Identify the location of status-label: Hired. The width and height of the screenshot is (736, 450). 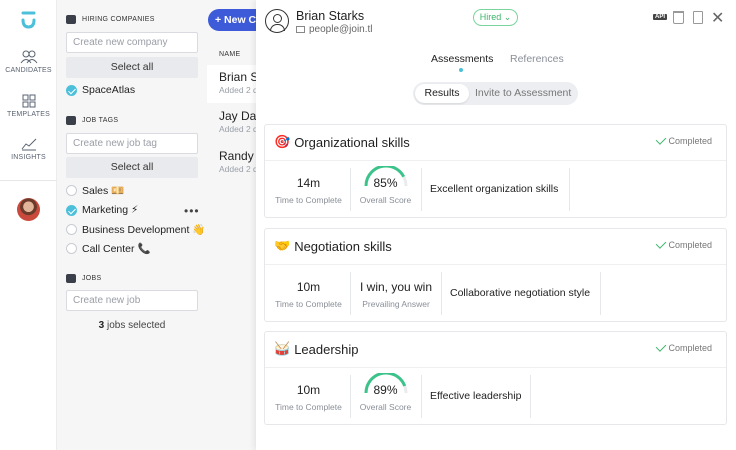
(490, 17).